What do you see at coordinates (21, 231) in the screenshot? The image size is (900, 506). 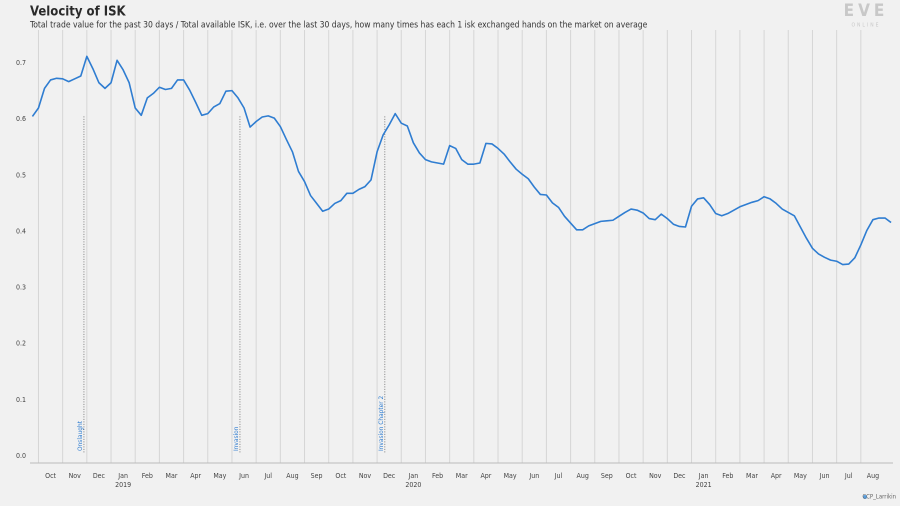 I see `y-tick-label: 0.4` at bounding box center [21, 231].